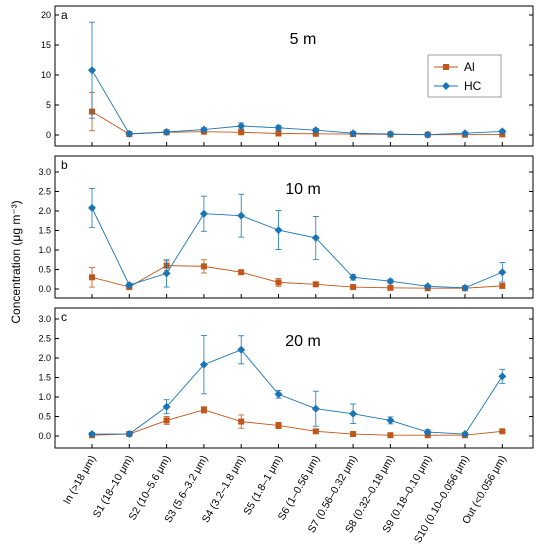 The width and height of the screenshot is (550, 557). I want to click on x-tick-label: S1 (18–10 μm), so click(113, 487).